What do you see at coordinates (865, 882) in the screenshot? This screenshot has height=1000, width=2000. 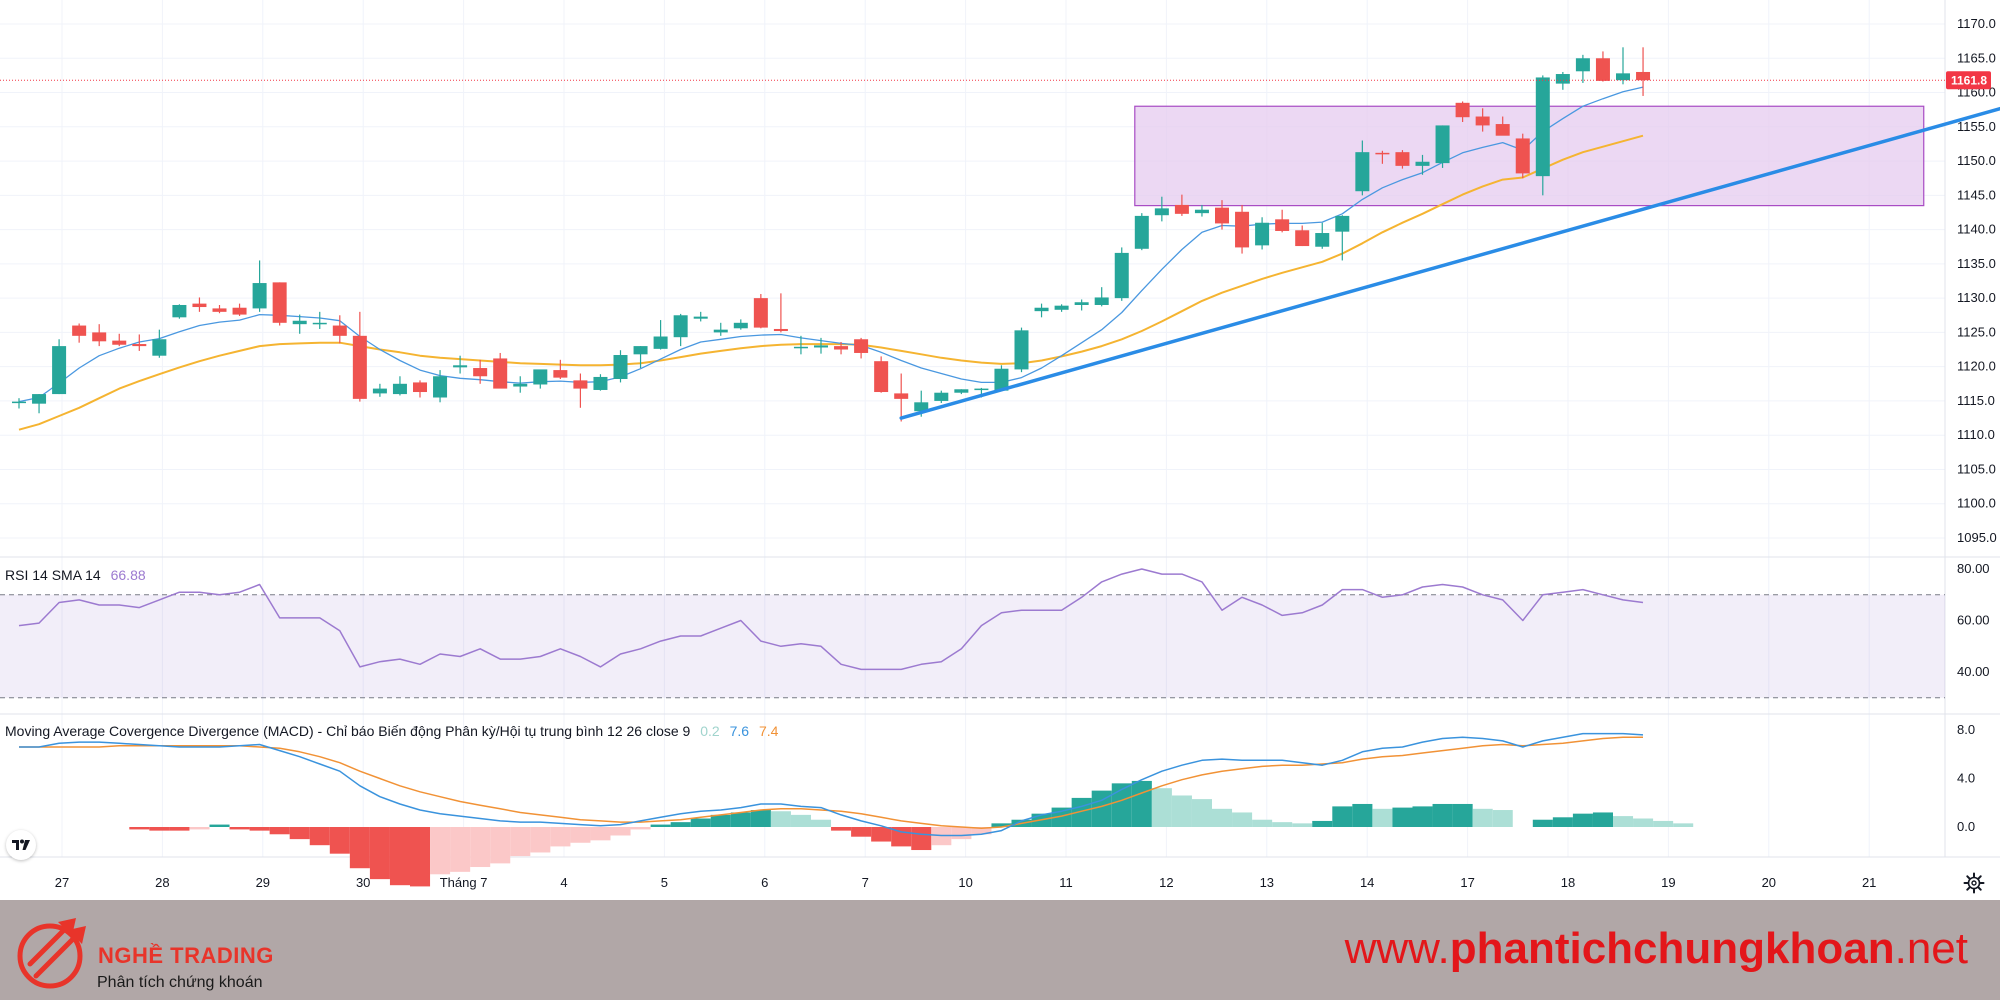 I see `x-axis-label: 7` at bounding box center [865, 882].